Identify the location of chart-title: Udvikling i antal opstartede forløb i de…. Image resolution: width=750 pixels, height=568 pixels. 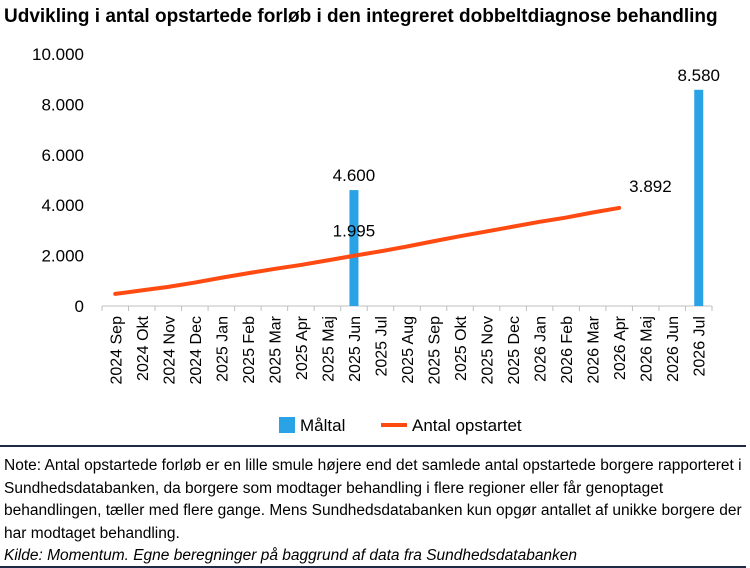
(361, 16).